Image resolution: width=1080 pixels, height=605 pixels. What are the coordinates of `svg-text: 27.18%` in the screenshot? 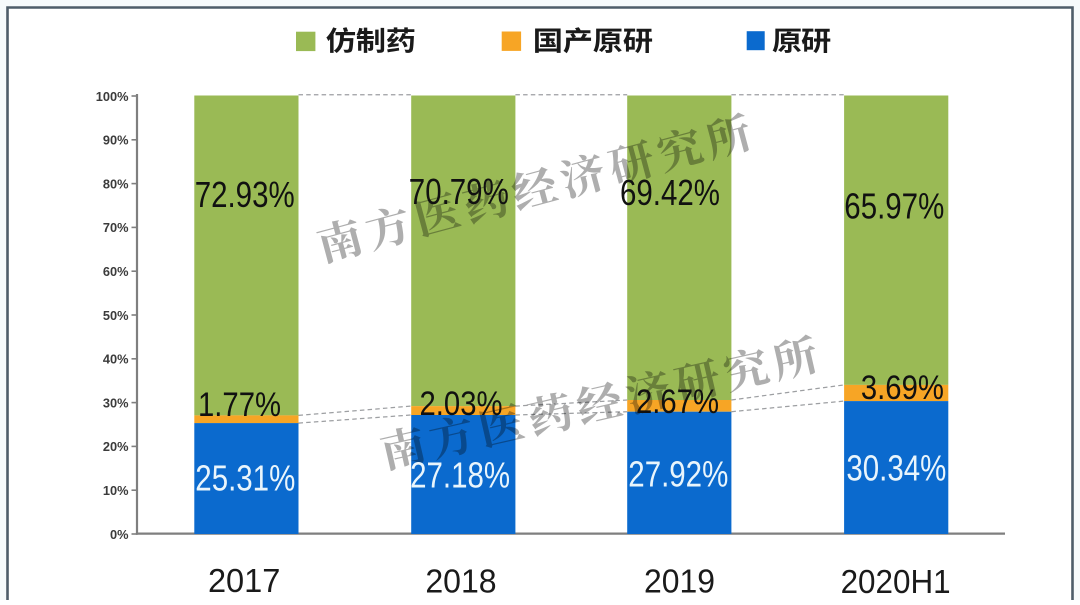 It's located at (460, 475).